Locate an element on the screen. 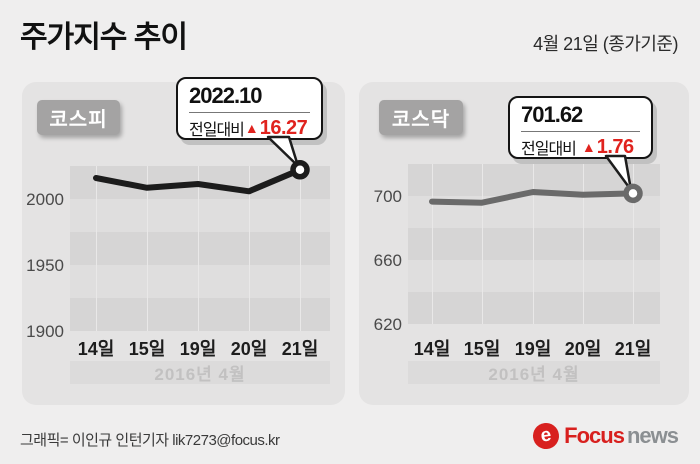  kosdaq-change-value: 1.76 is located at coordinates (615, 146).